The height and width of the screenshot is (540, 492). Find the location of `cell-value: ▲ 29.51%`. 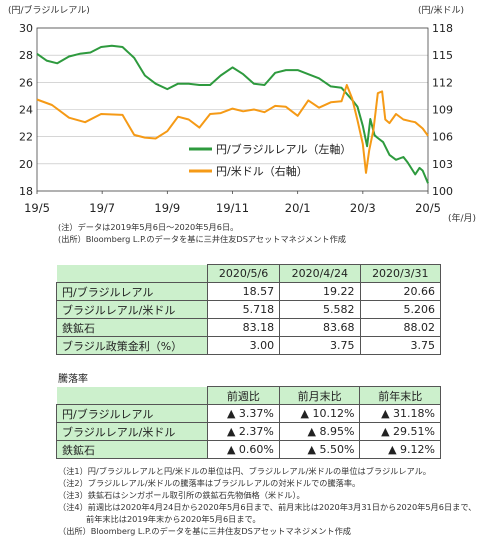

cell-value: ▲ 29.51% is located at coordinates (400, 431).